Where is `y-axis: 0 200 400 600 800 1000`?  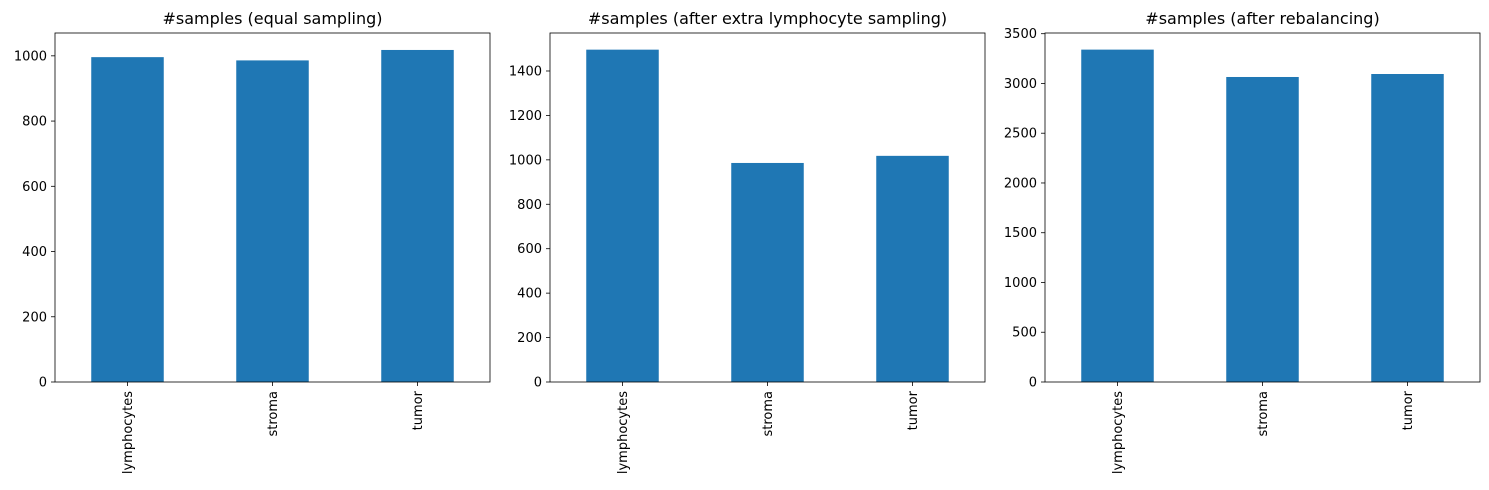
y-axis: 0 200 400 600 800 1000 is located at coordinates (34, 220).